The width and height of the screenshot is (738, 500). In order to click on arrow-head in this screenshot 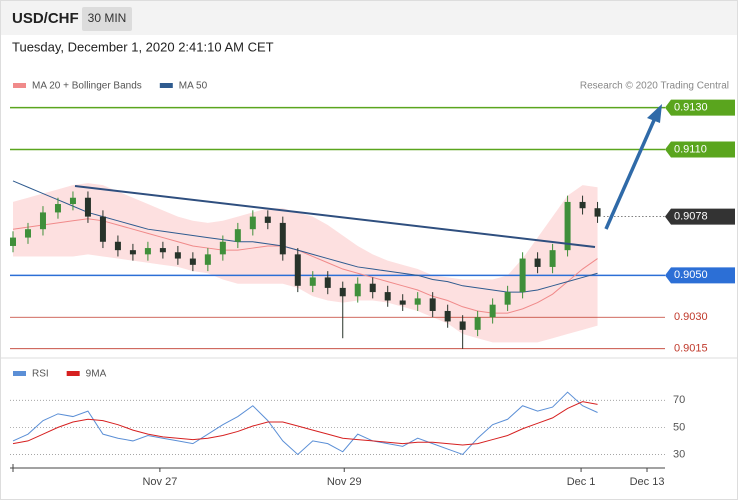, I will do `click(654, 113)`.